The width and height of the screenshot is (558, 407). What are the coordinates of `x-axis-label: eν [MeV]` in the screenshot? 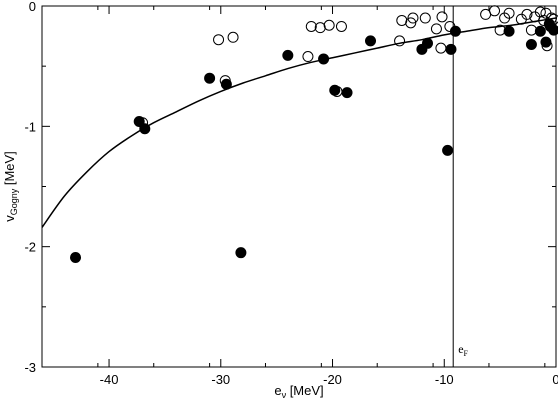 It's located at (298, 391).